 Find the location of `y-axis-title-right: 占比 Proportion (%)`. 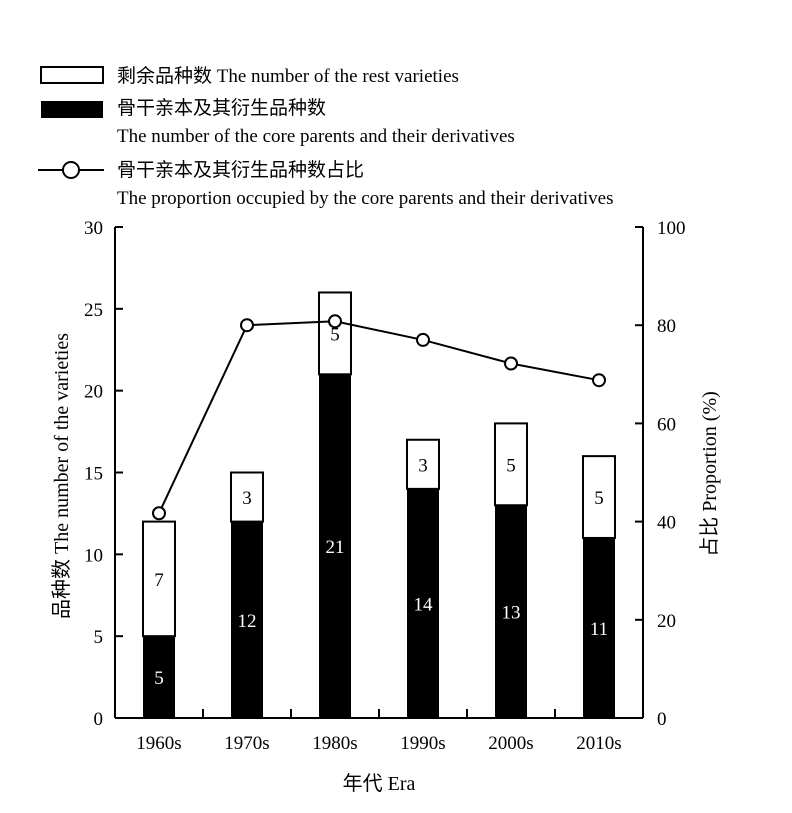

y-axis-title-right: 占比 Proportion (%) is located at coordinates (709, 474).